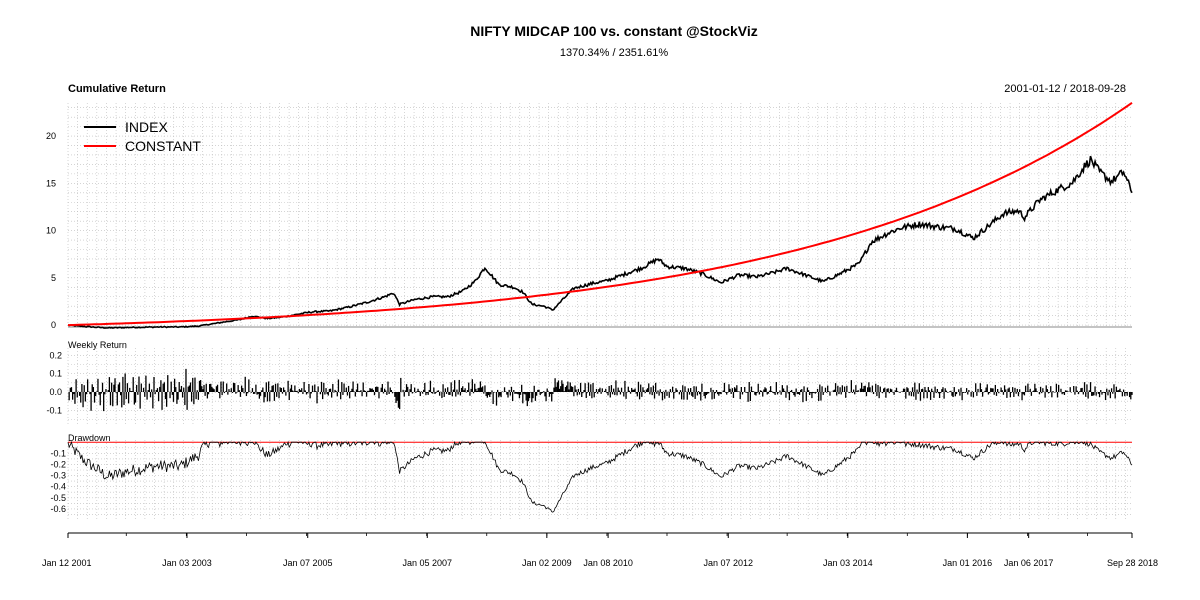  What do you see at coordinates (89, 438) in the screenshot?
I see `drawdown-panel-label: Drawdown` at bounding box center [89, 438].